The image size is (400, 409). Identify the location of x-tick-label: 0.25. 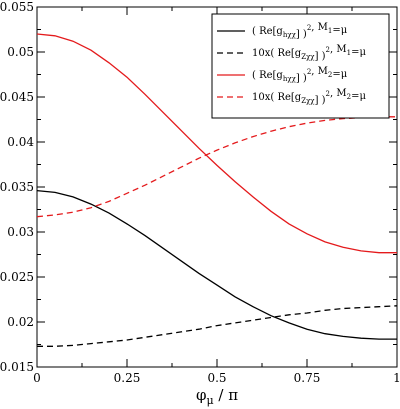
(127, 378).